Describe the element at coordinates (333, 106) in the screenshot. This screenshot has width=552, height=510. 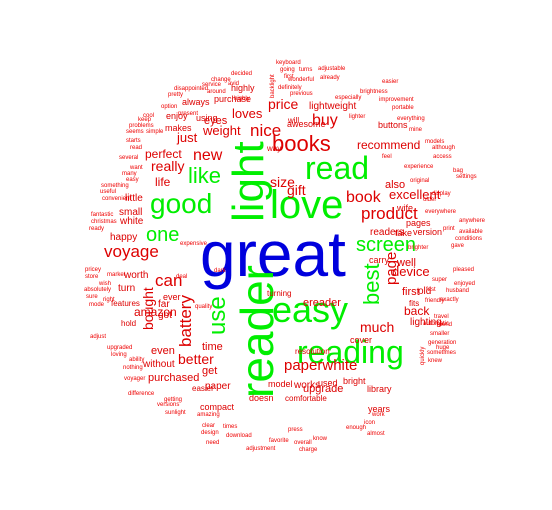
I see `word: lightweight` at that location.